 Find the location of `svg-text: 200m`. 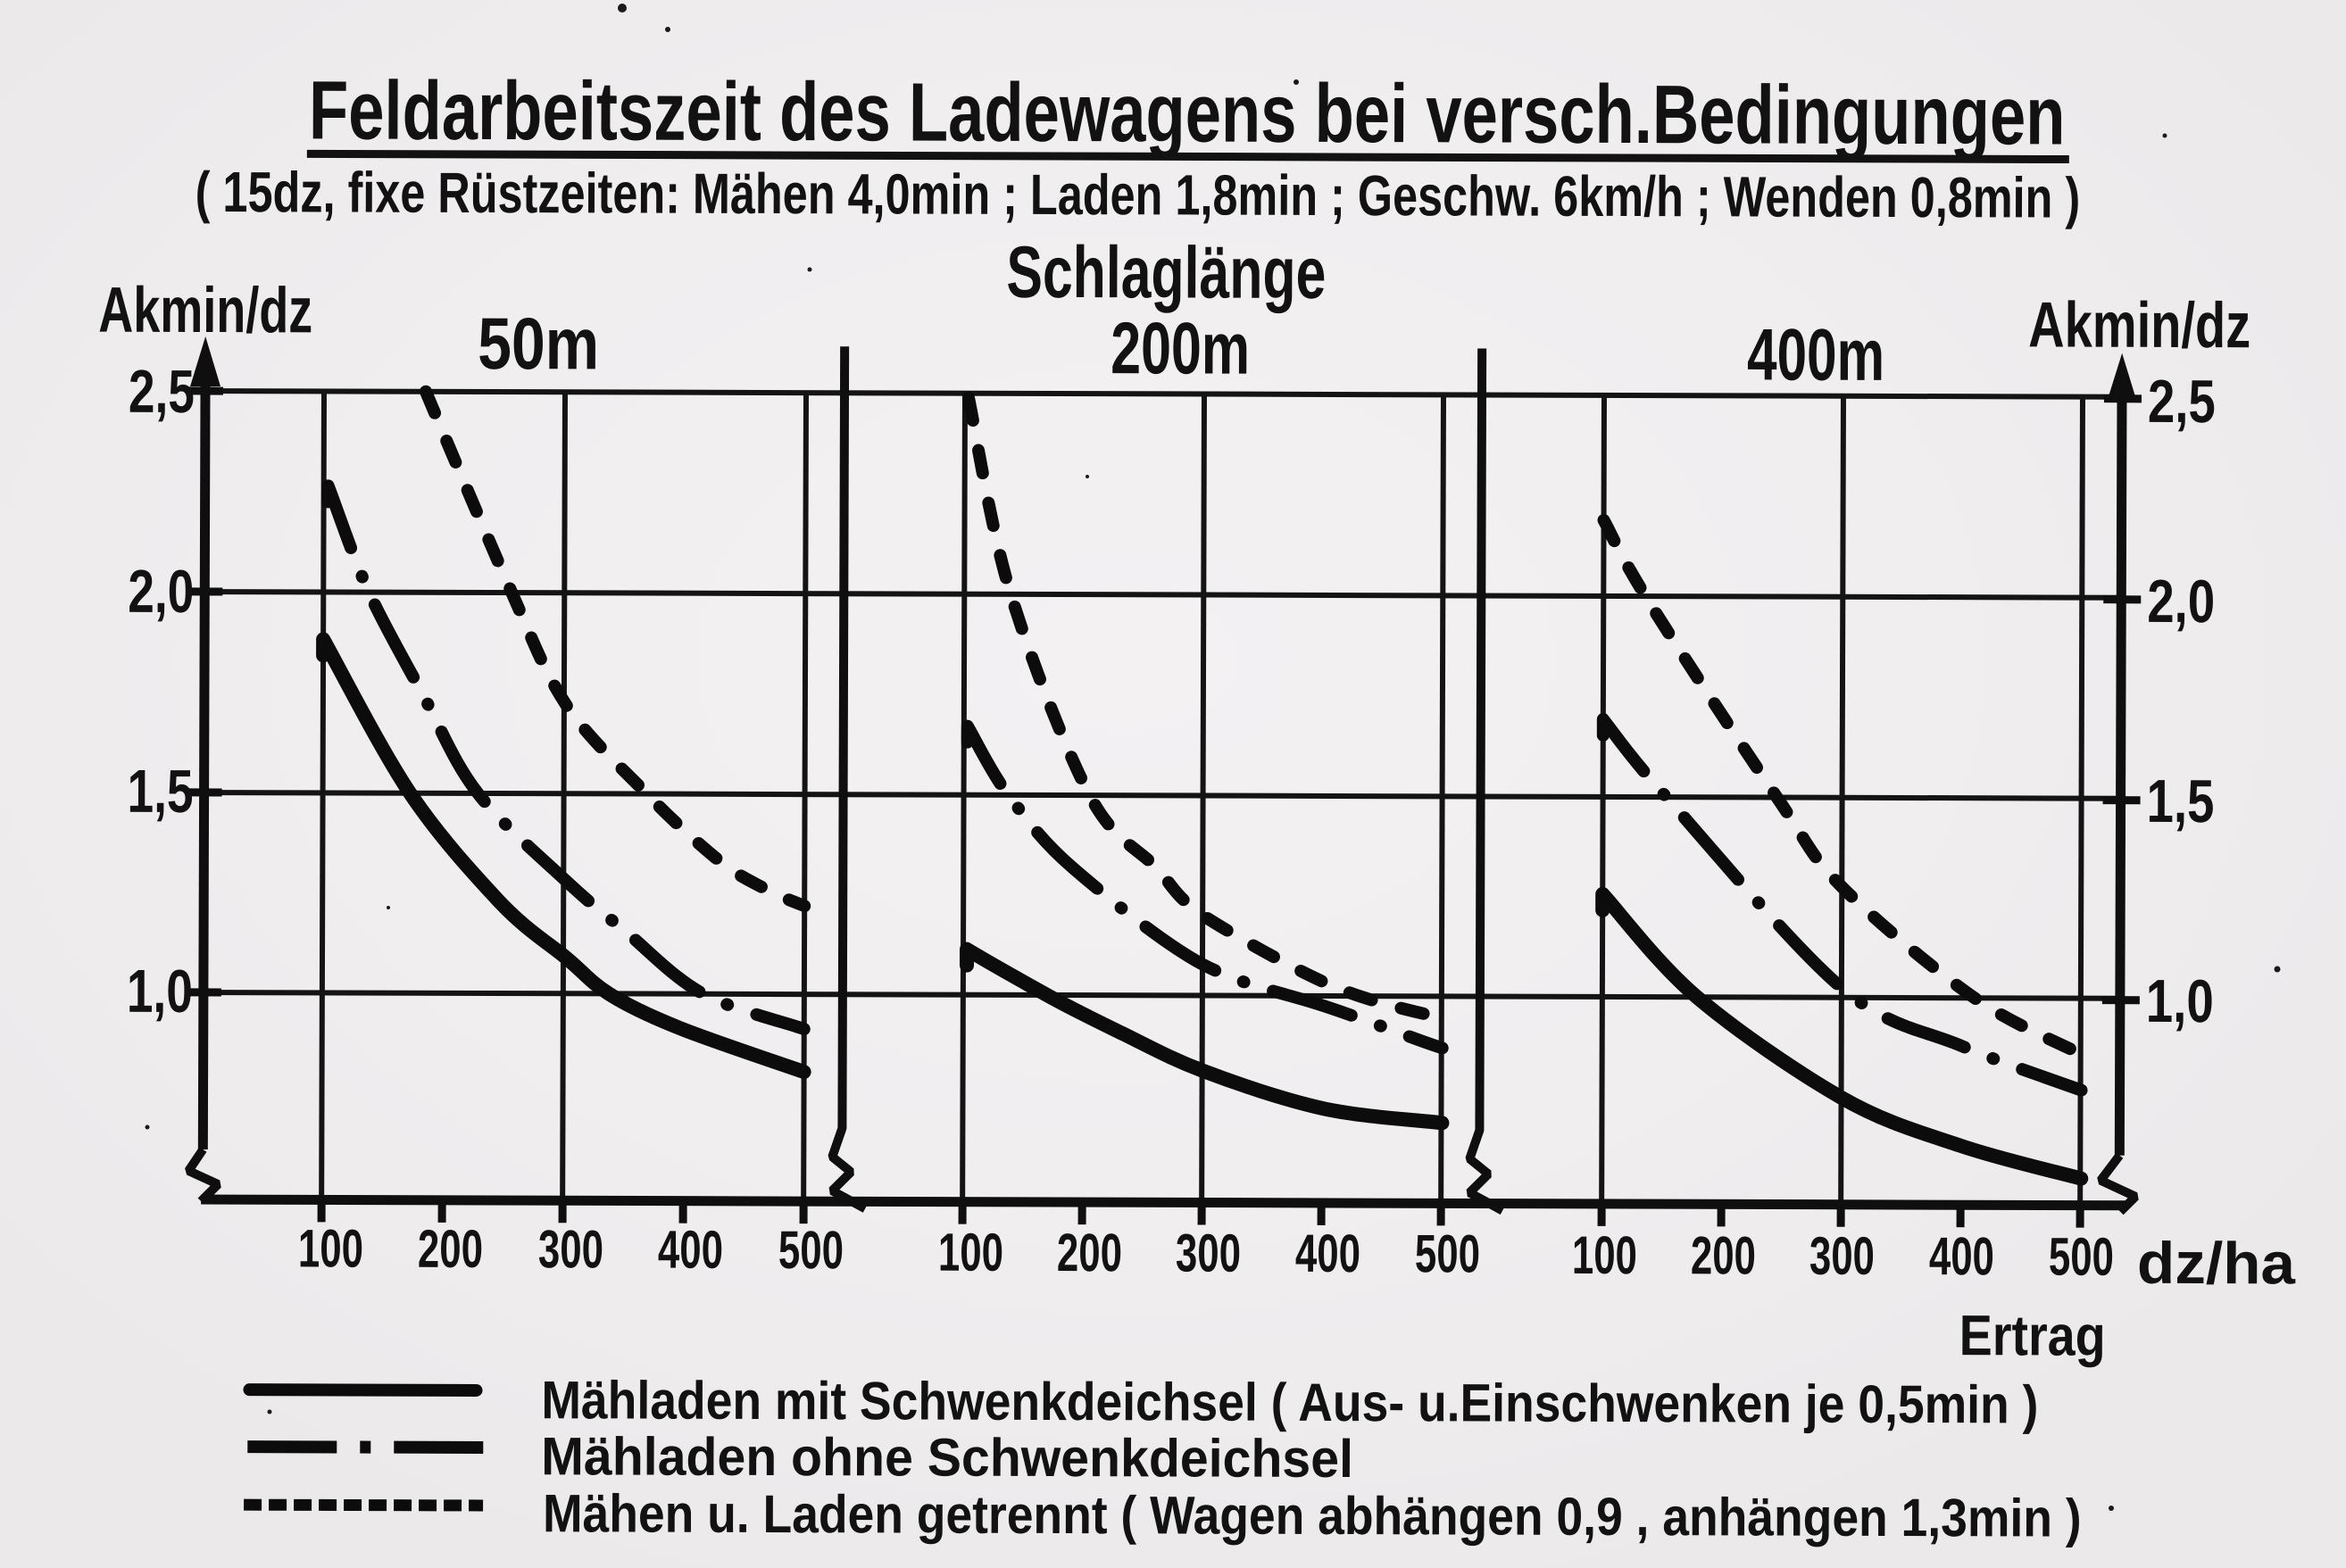

svg-text: 200m is located at coordinates (1180, 349).